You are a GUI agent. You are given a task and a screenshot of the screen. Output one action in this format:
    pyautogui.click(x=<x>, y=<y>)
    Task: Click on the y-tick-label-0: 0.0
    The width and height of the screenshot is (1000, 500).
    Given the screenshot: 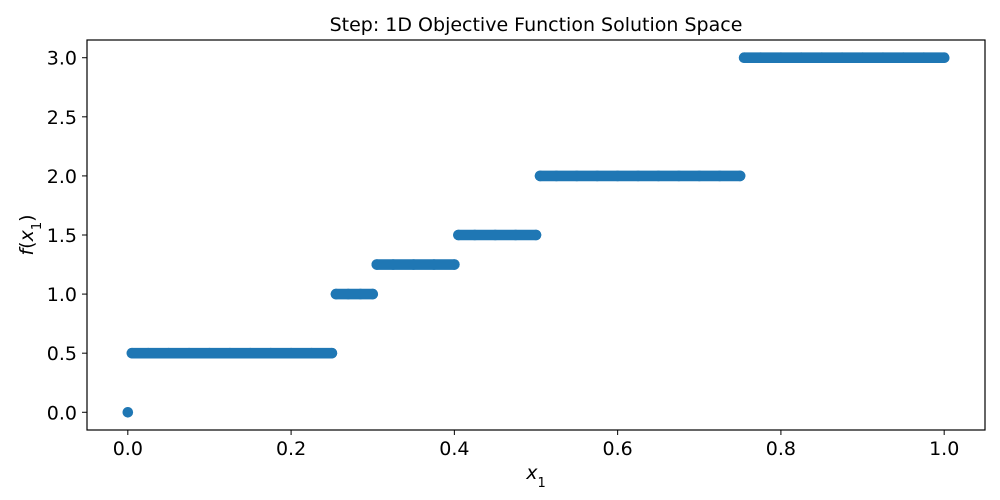 What is the action you would take?
    pyautogui.click(x=62, y=413)
    